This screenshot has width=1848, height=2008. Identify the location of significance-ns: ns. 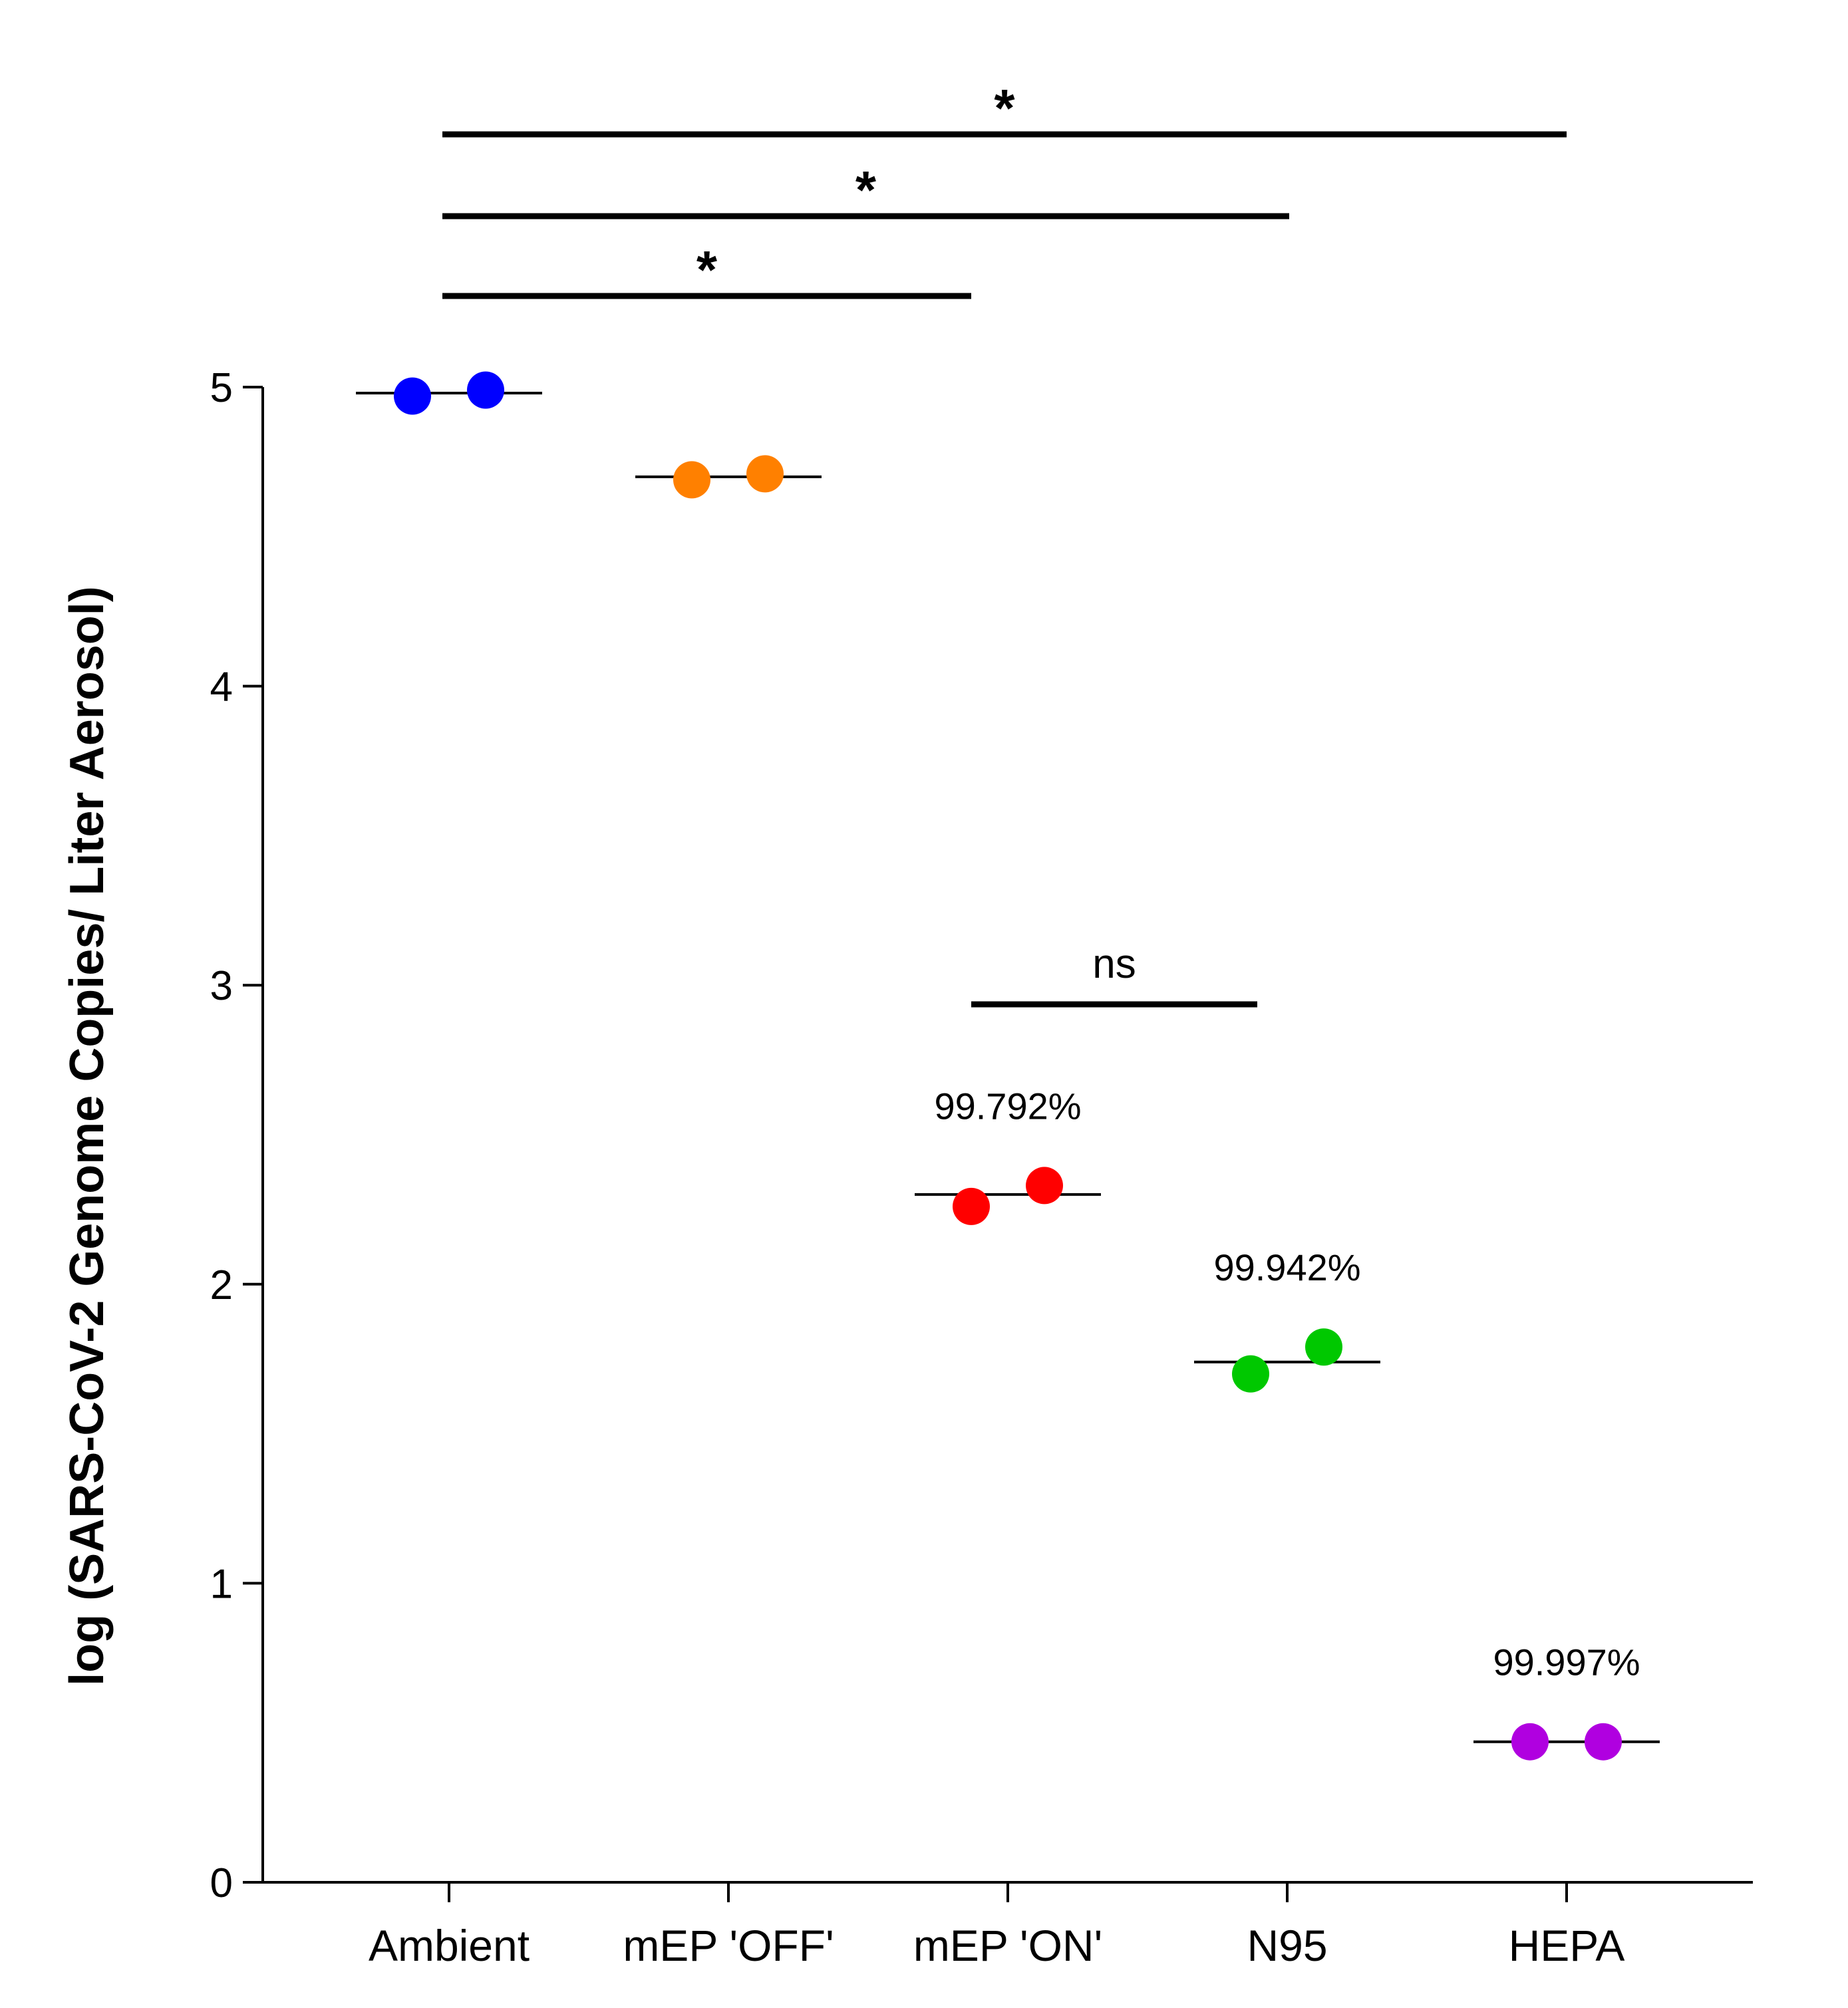
(1114, 964).